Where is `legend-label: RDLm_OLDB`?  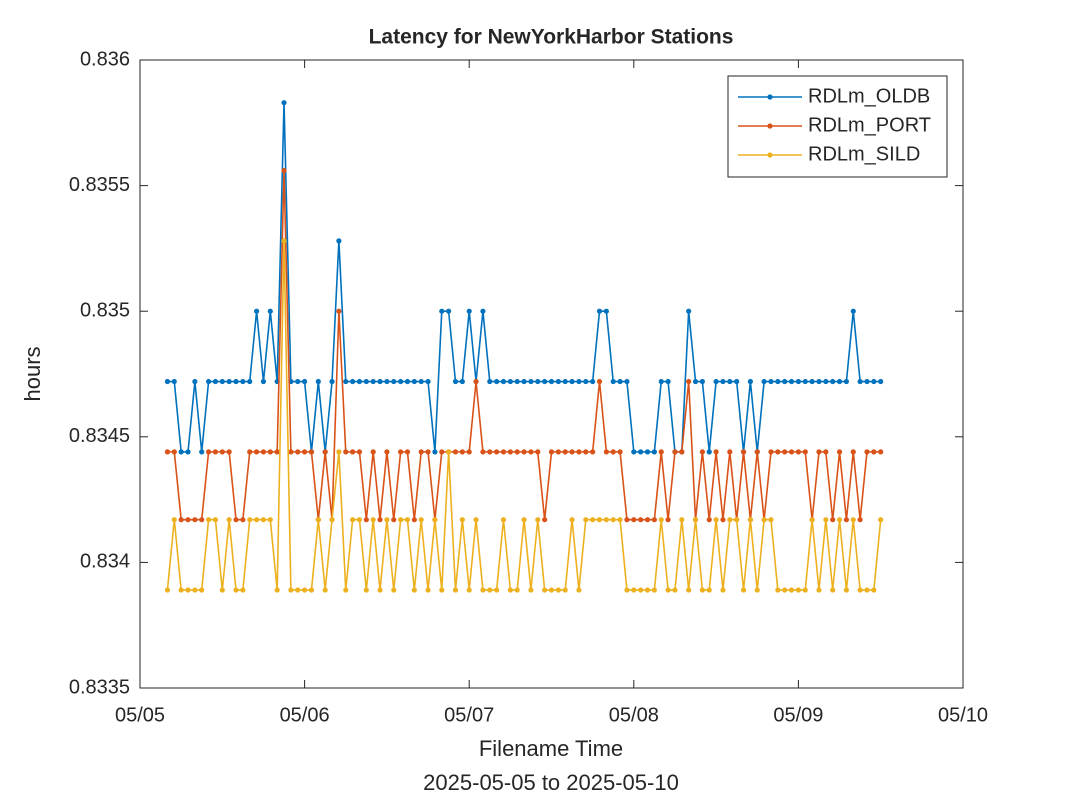 legend-label: RDLm_OLDB is located at coordinates (869, 96).